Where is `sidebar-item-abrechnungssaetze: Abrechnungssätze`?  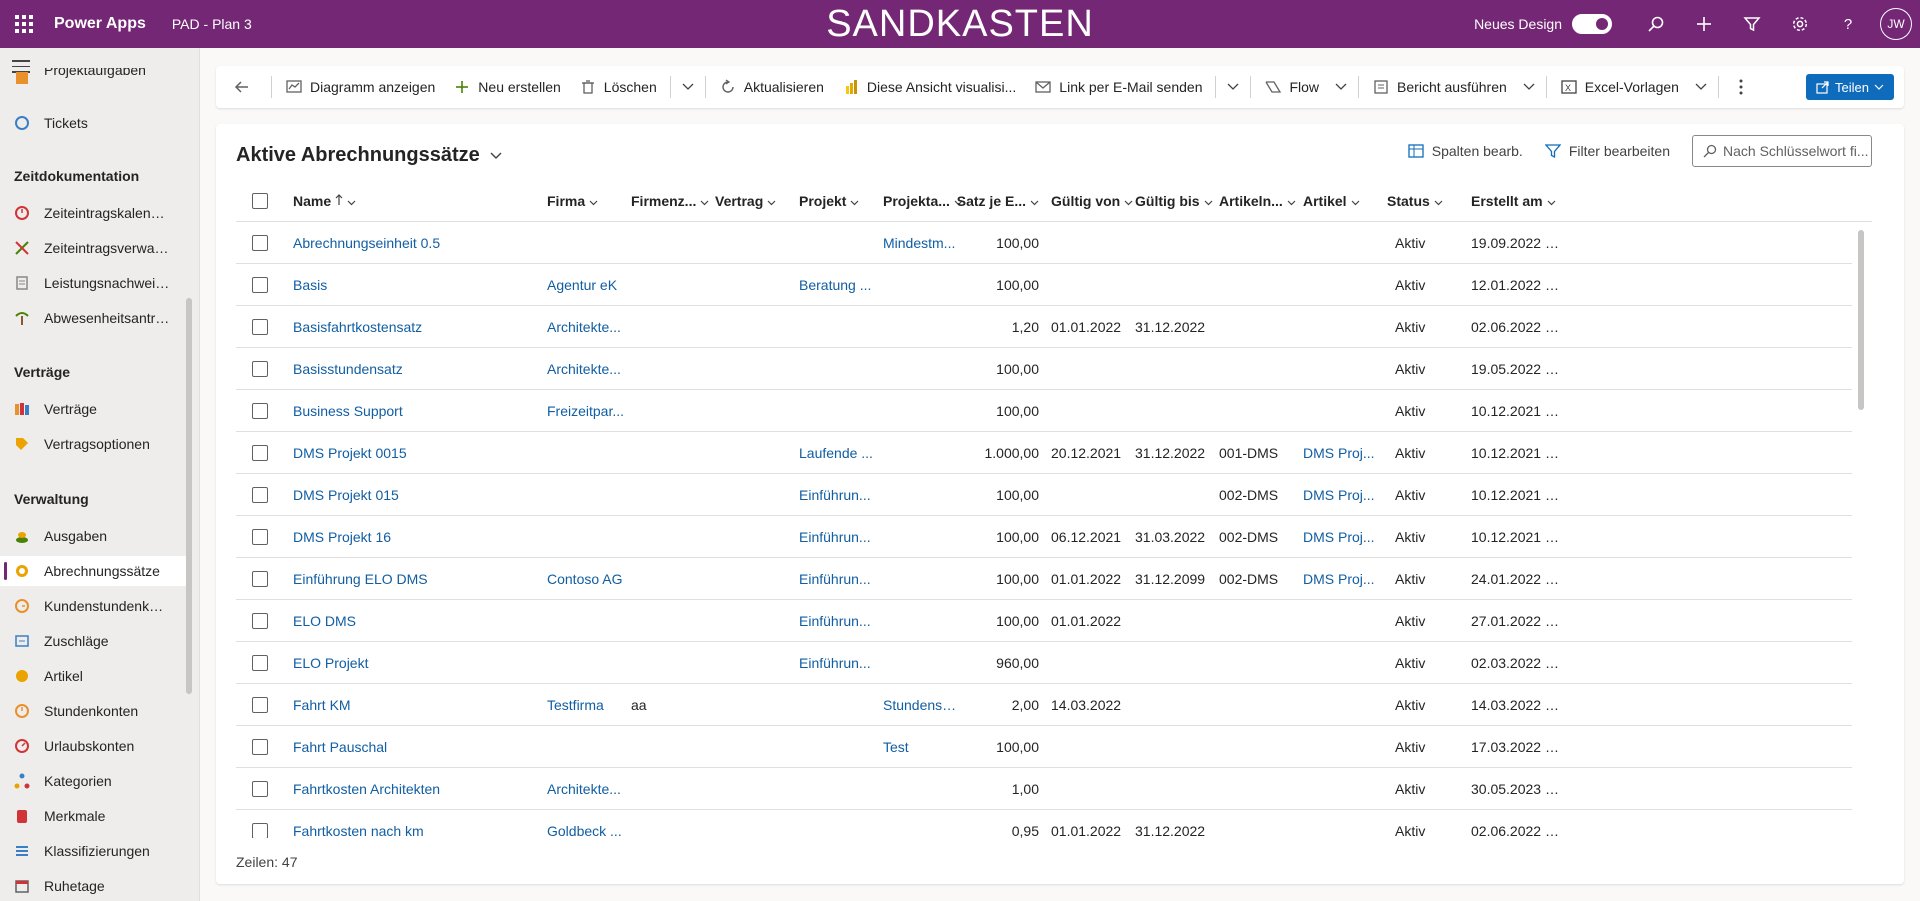
sidebar-item-abrechnungssaetze: Abrechnungssätze is located at coordinates (93, 571).